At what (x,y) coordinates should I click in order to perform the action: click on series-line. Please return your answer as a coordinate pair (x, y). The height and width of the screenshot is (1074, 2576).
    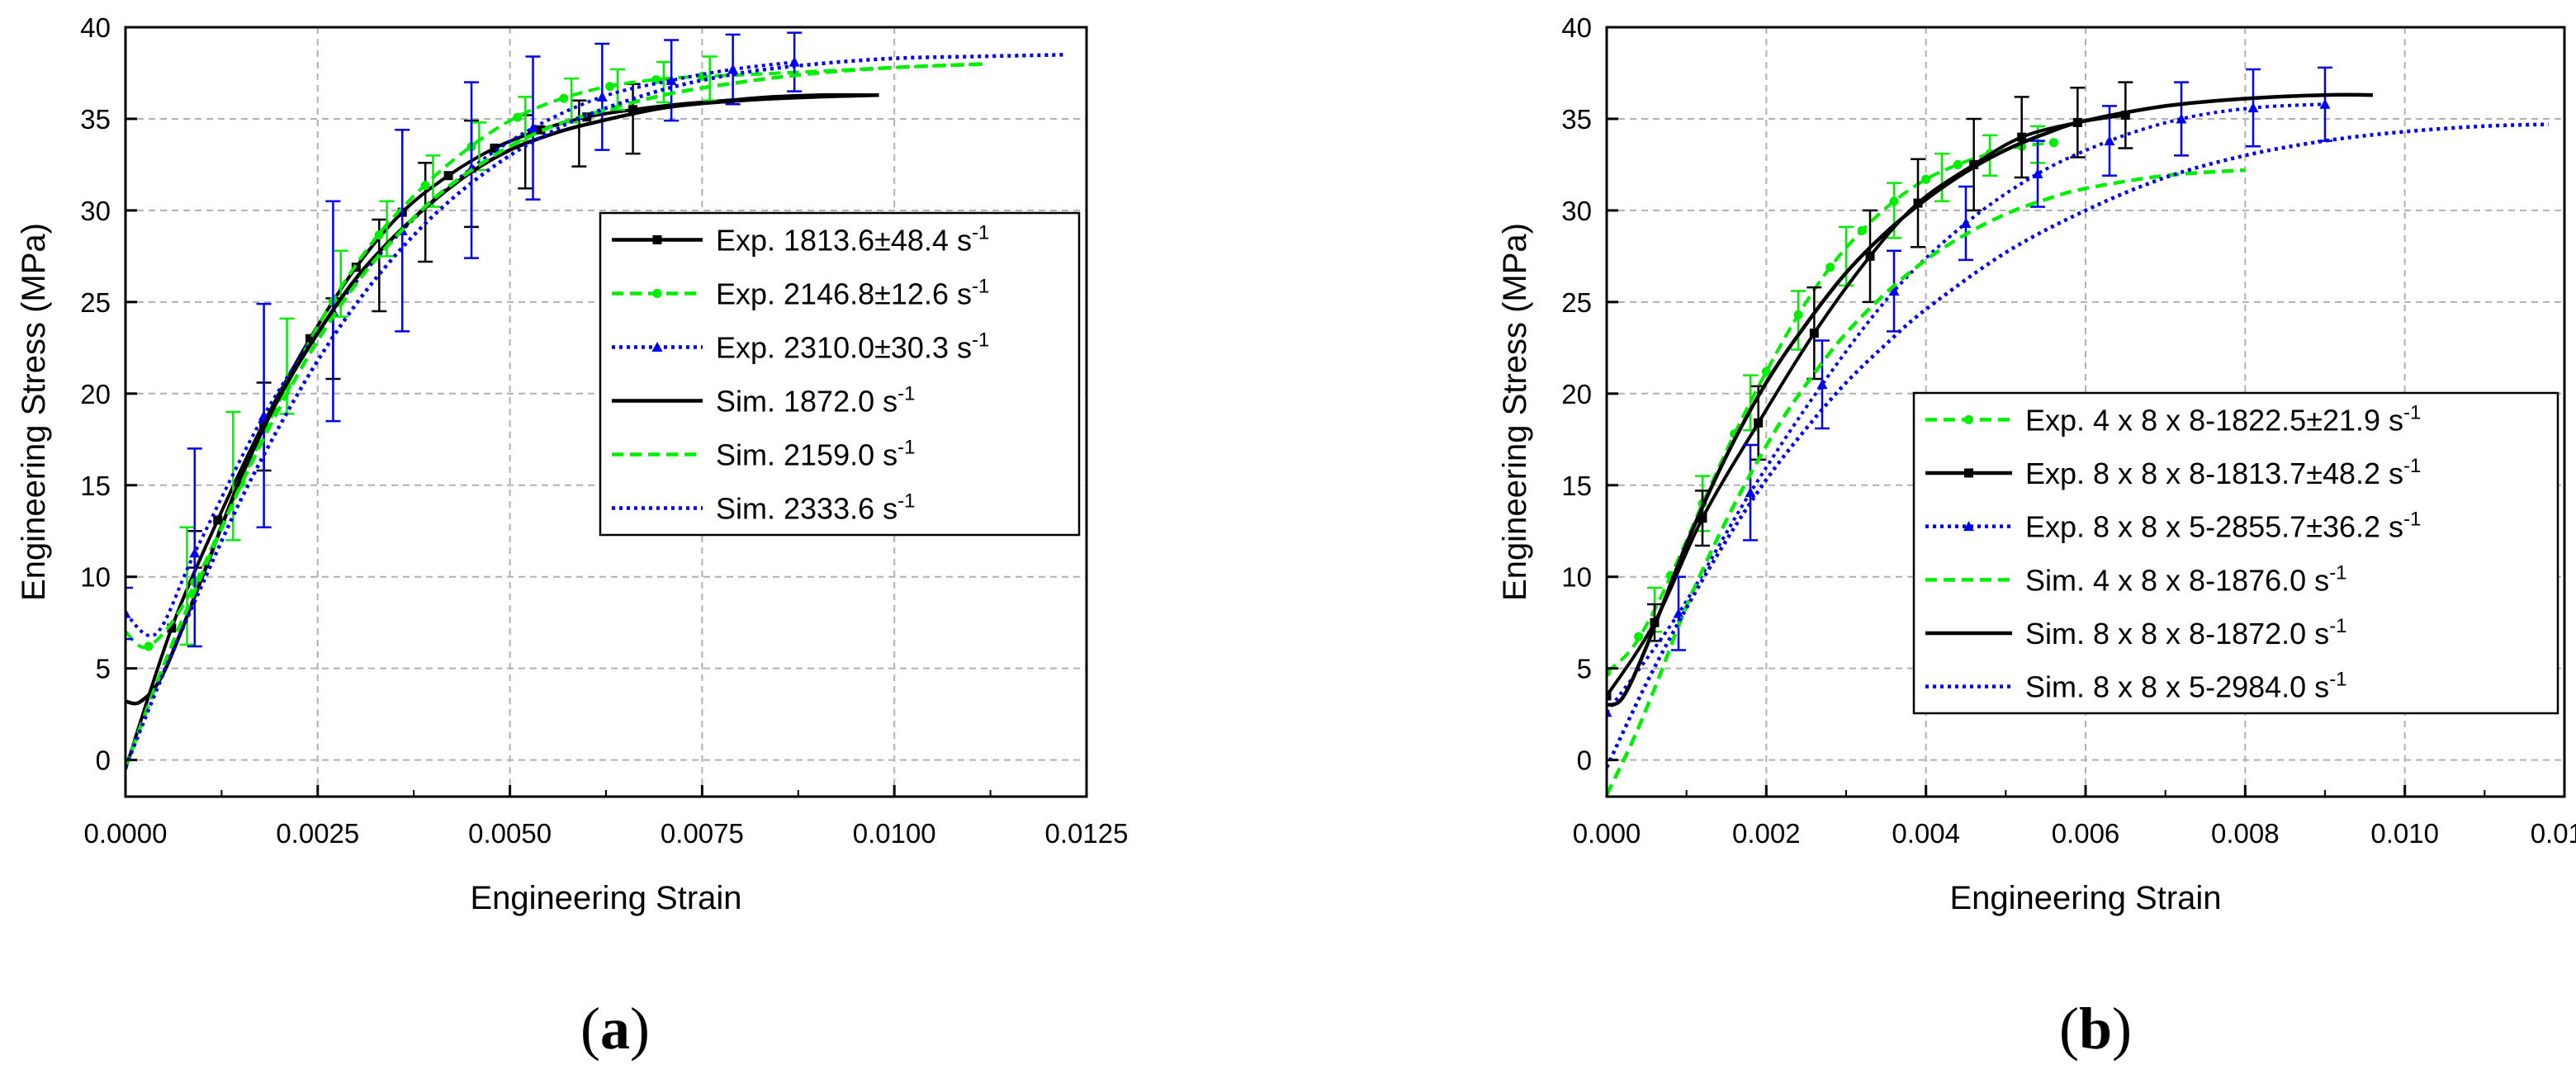
    Looking at the image, I should click on (1926, 482).